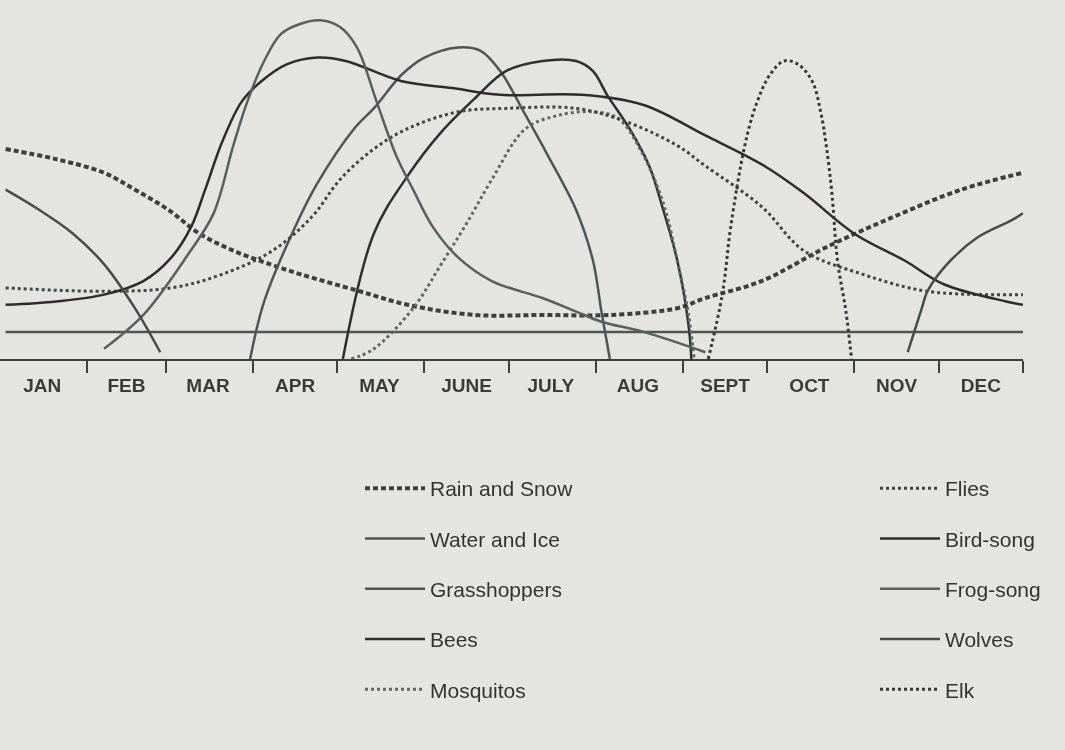 The height and width of the screenshot is (750, 1065). I want to click on x-tick-label: AUG, so click(638, 385).